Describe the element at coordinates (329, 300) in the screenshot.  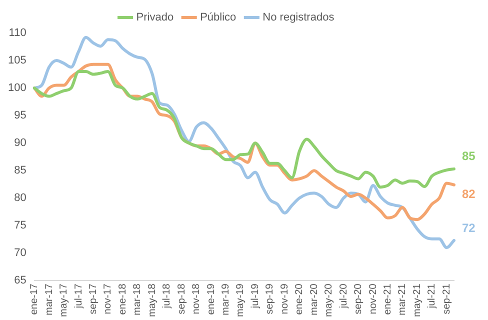
I see `x-tick-label: may-20` at that location.